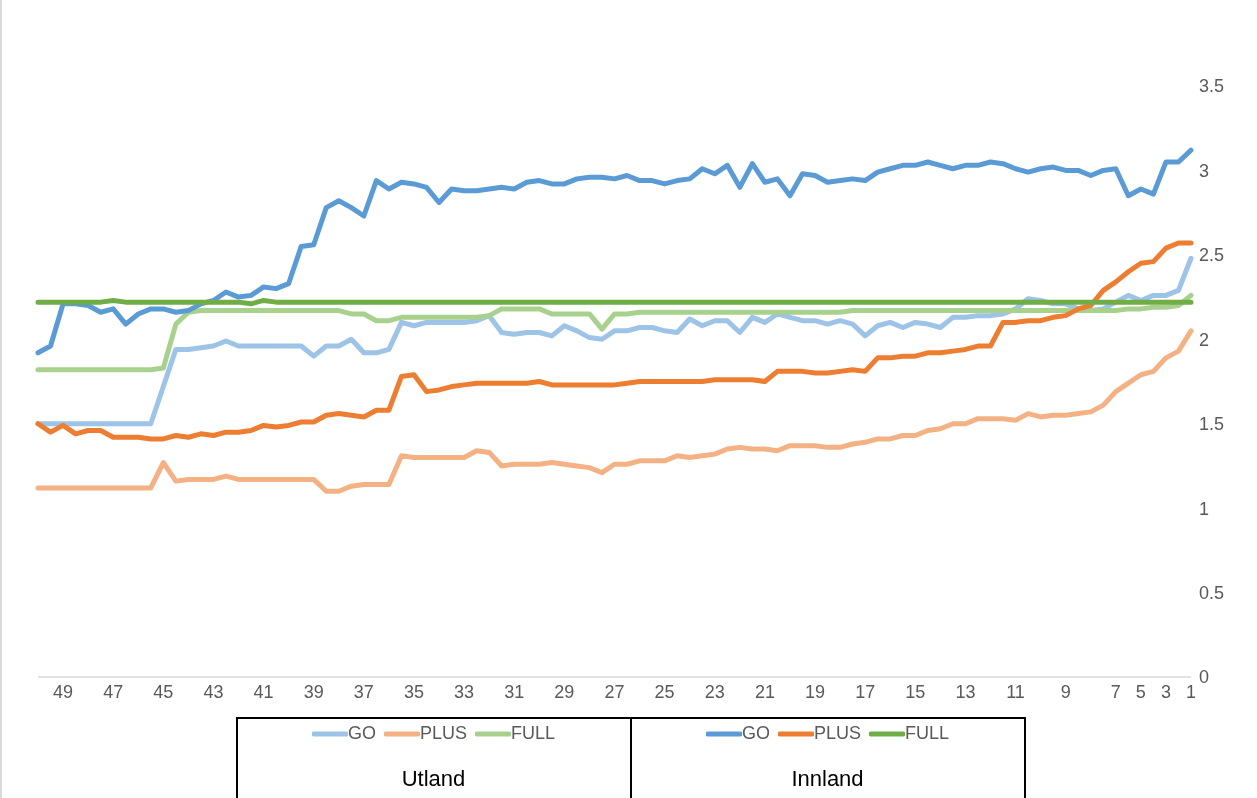  What do you see at coordinates (1204, 339) in the screenshot?
I see `y-tick-label: 2` at bounding box center [1204, 339].